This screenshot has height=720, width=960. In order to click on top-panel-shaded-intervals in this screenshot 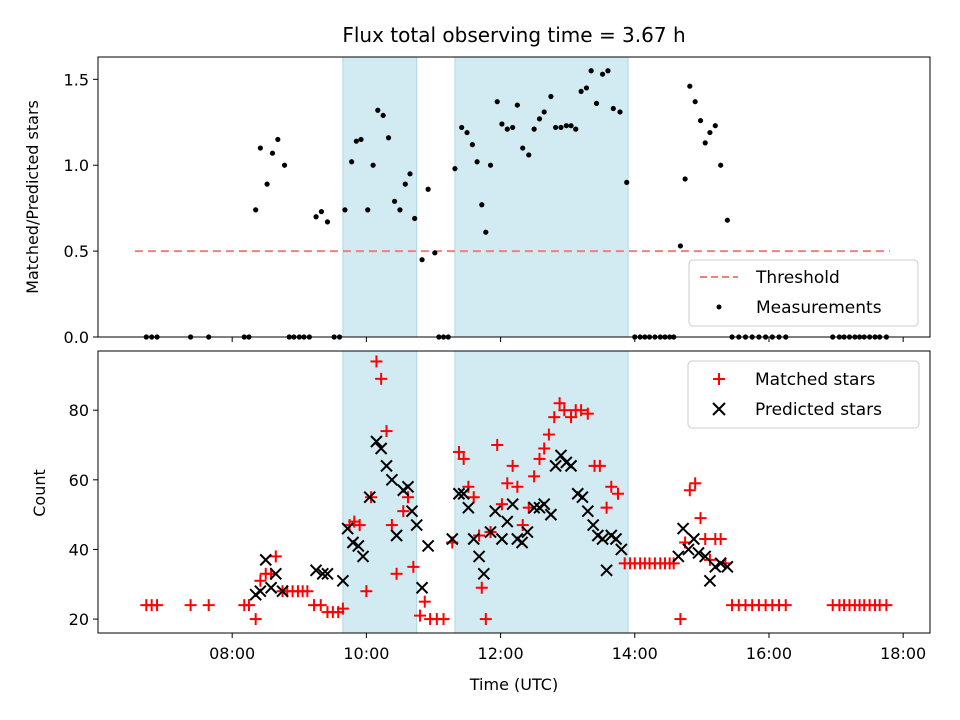, I will do `click(485, 197)`.